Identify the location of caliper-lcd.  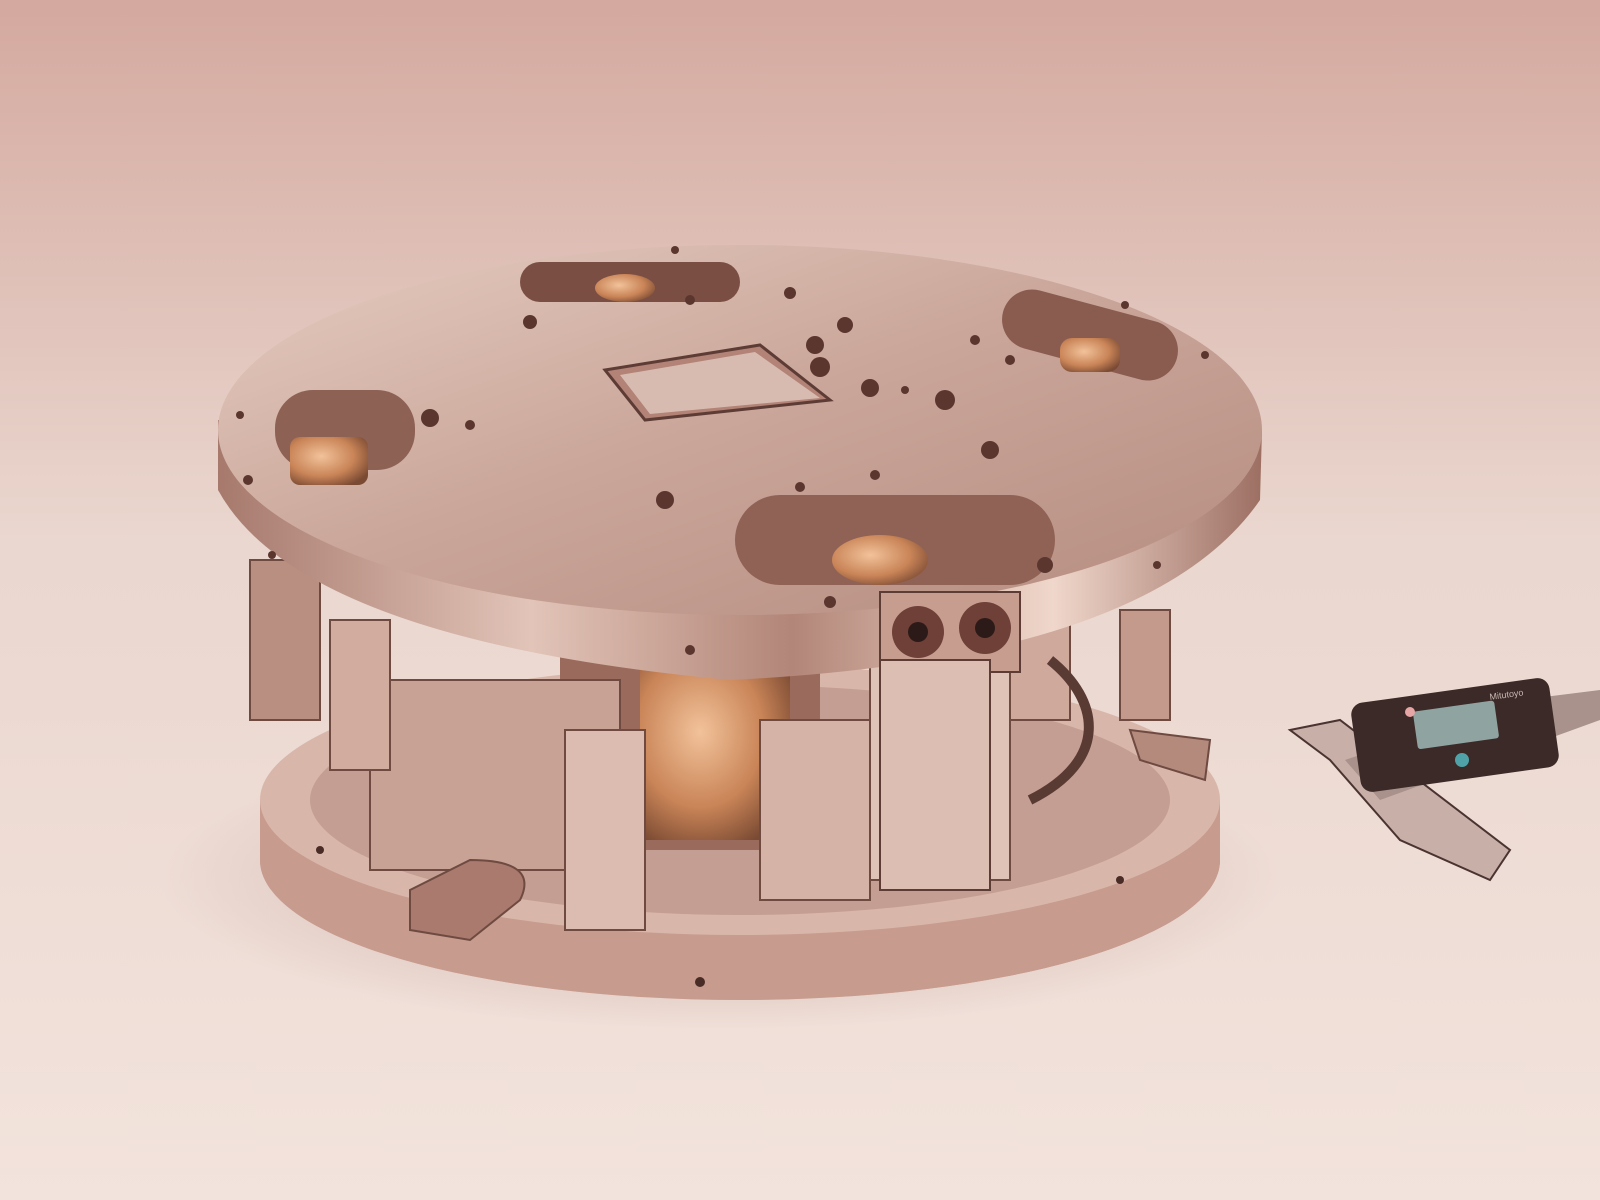
(1456, 724).